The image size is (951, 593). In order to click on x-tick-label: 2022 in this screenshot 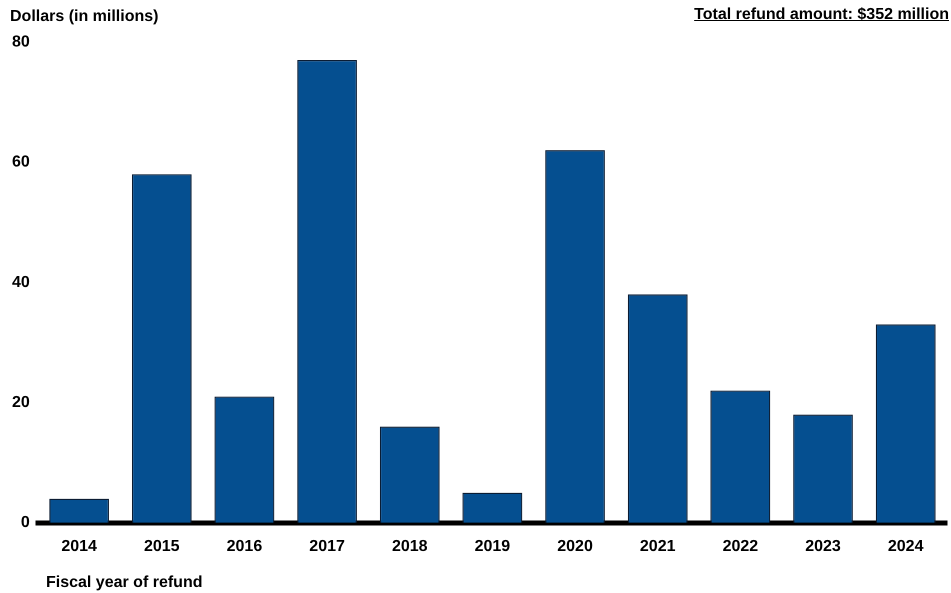, I will do `click(740, 546)`.